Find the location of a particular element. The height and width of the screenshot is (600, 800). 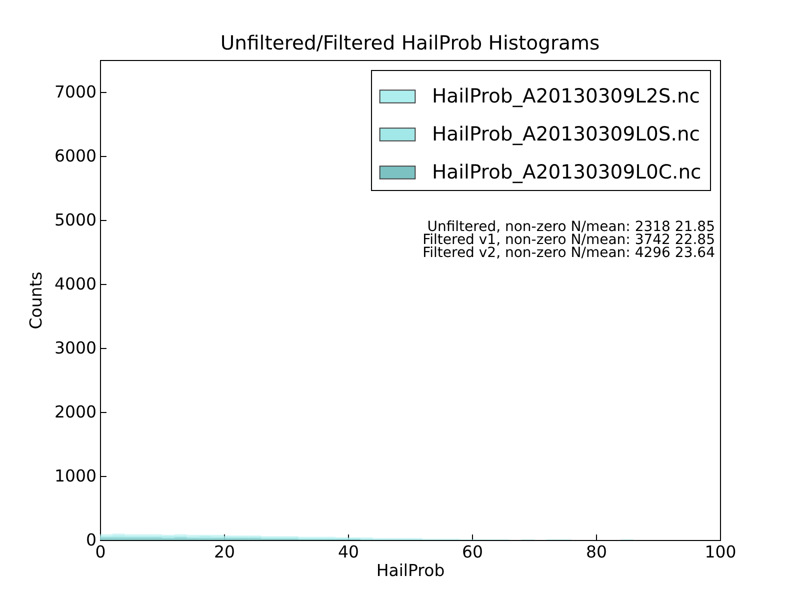

y-tick-label: 7000 is located at coordinates (75, 92).